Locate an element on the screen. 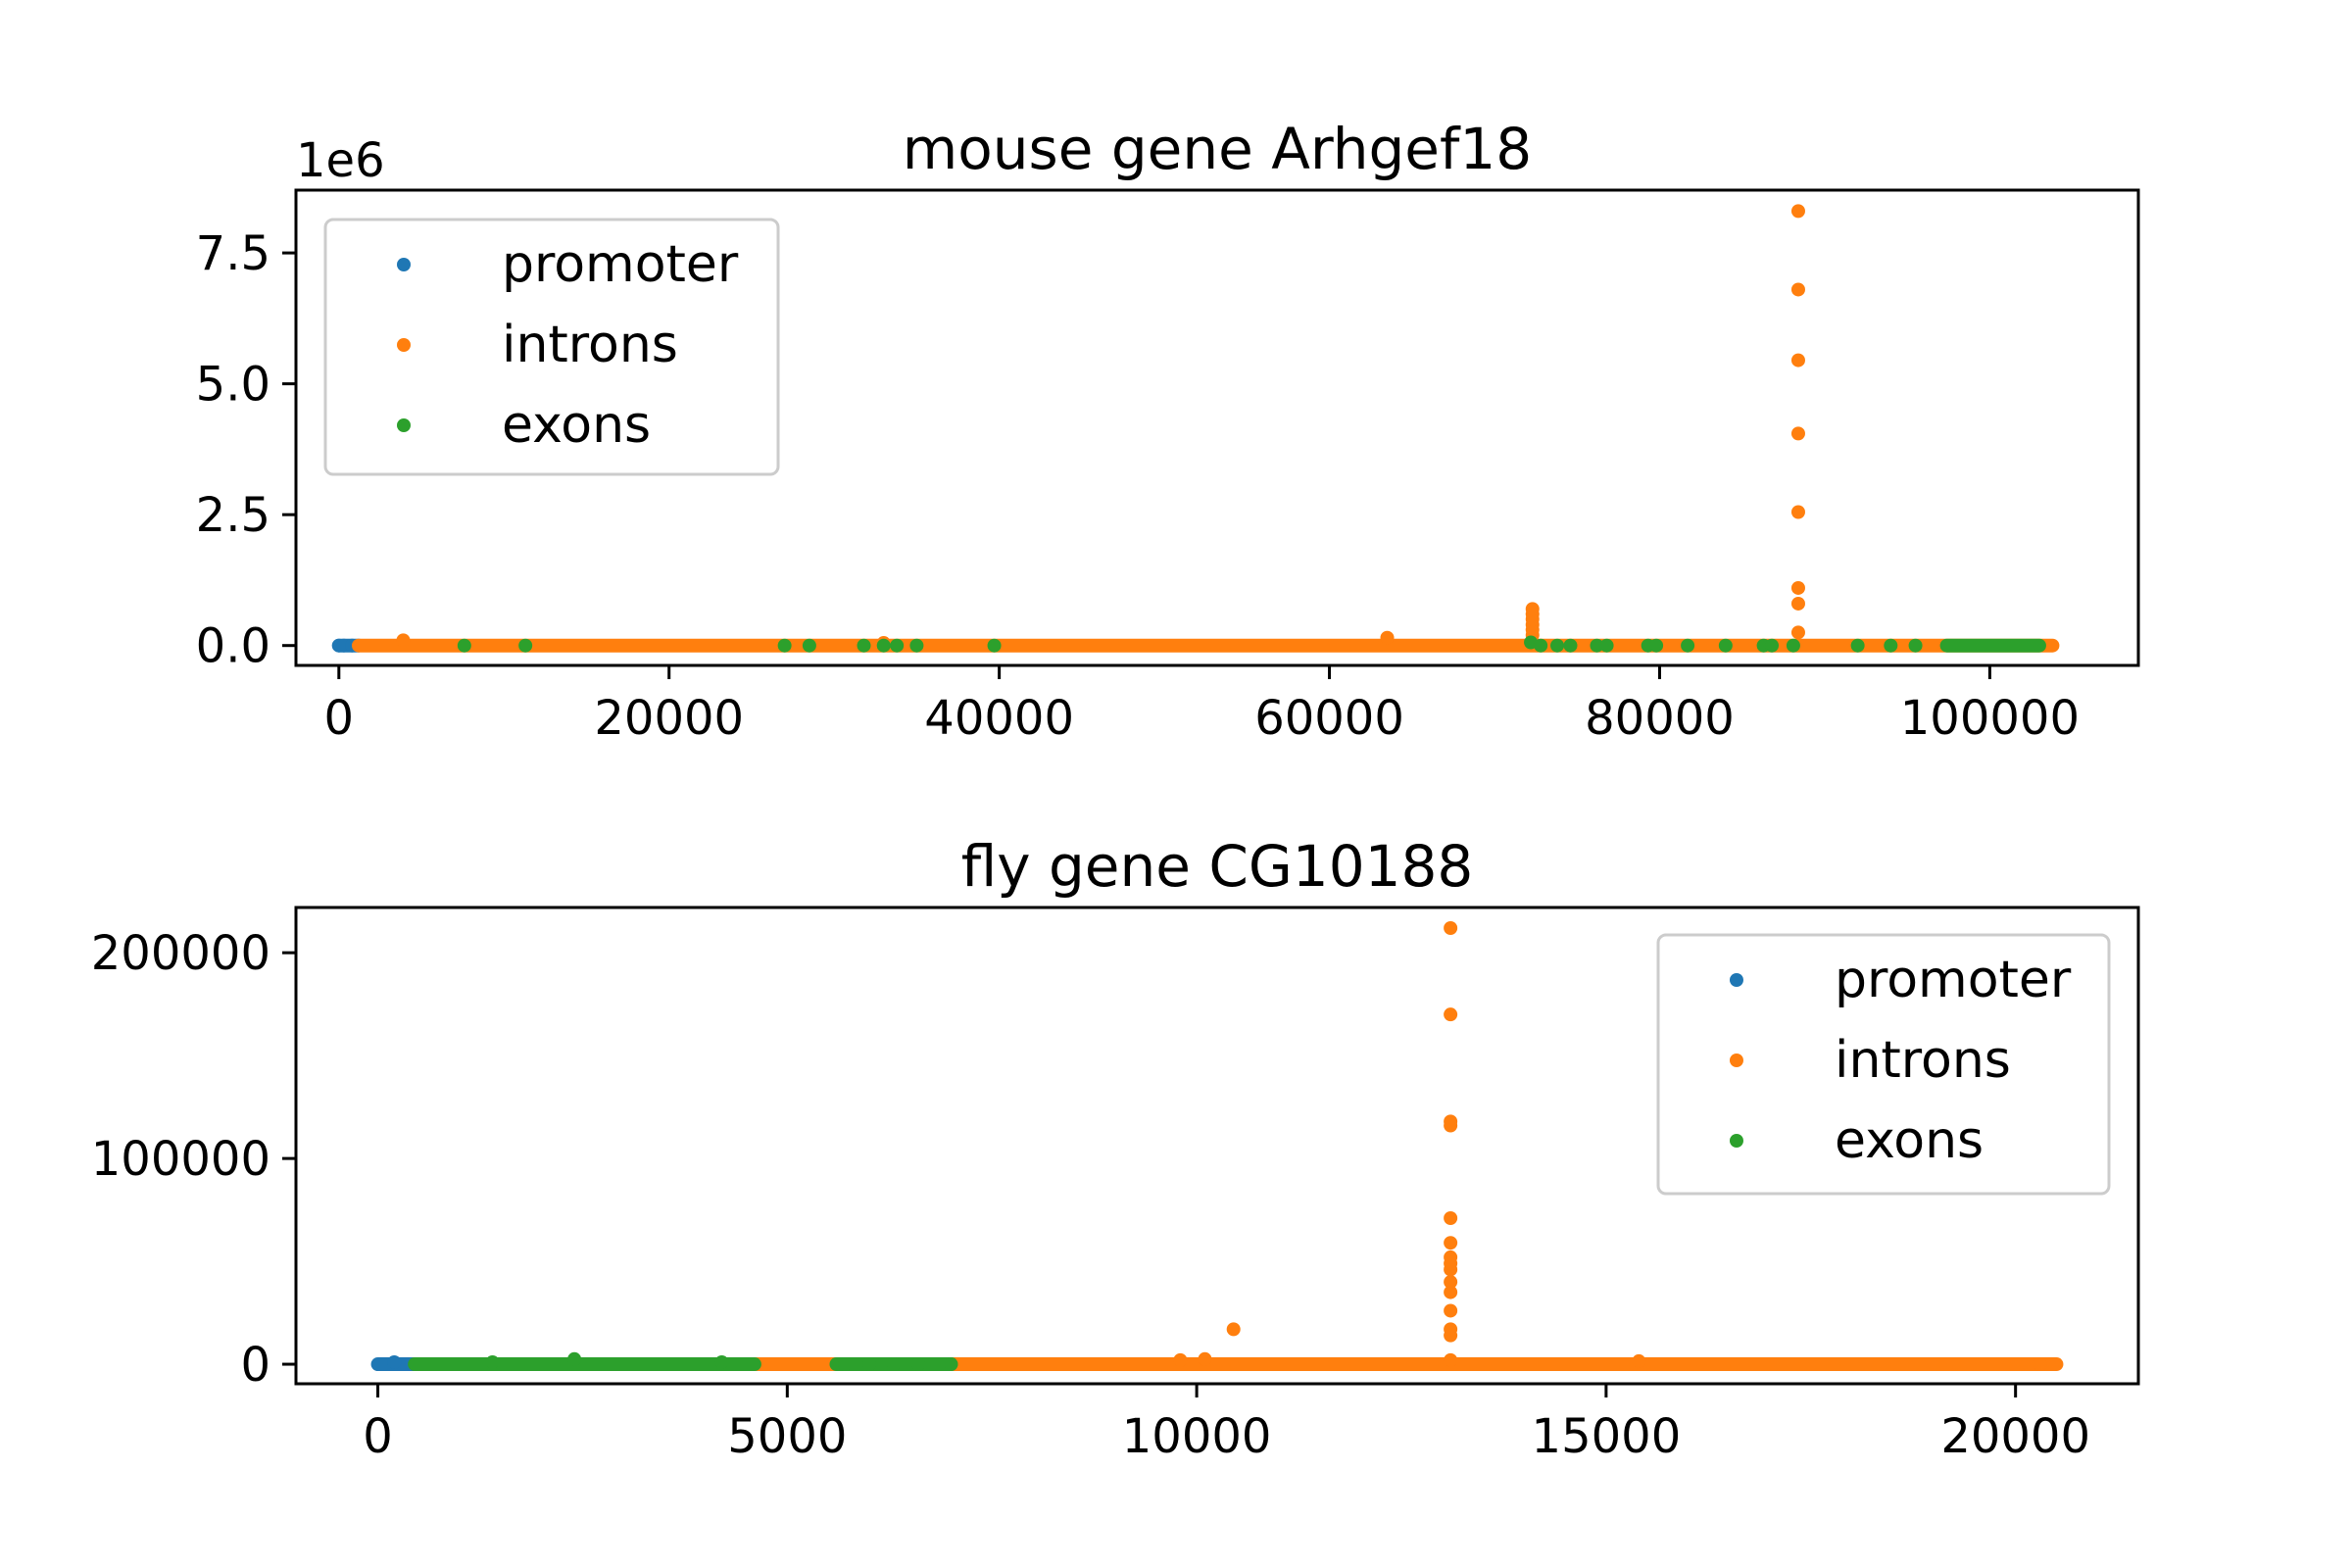 The image size is (2352, 1568). y-tick-label: 2.5 is located at coordinates (233, 515).